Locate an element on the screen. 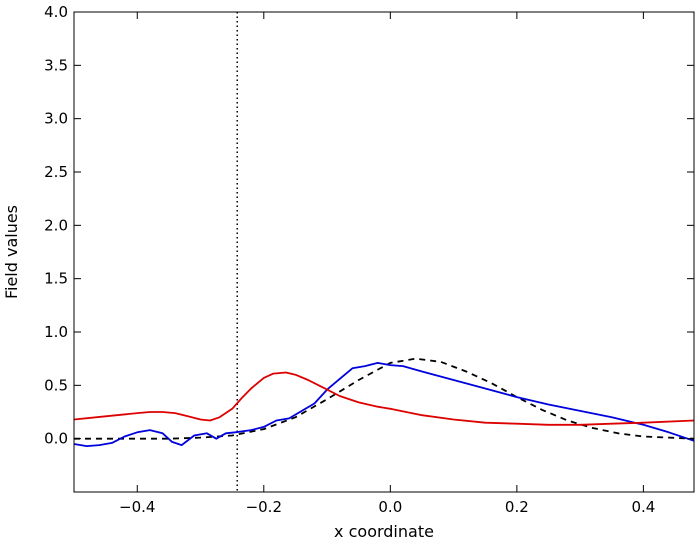 The height and width of the screenshot is (543, 696). y-tick-label: 2.0 is located at coordinates (56, 225).